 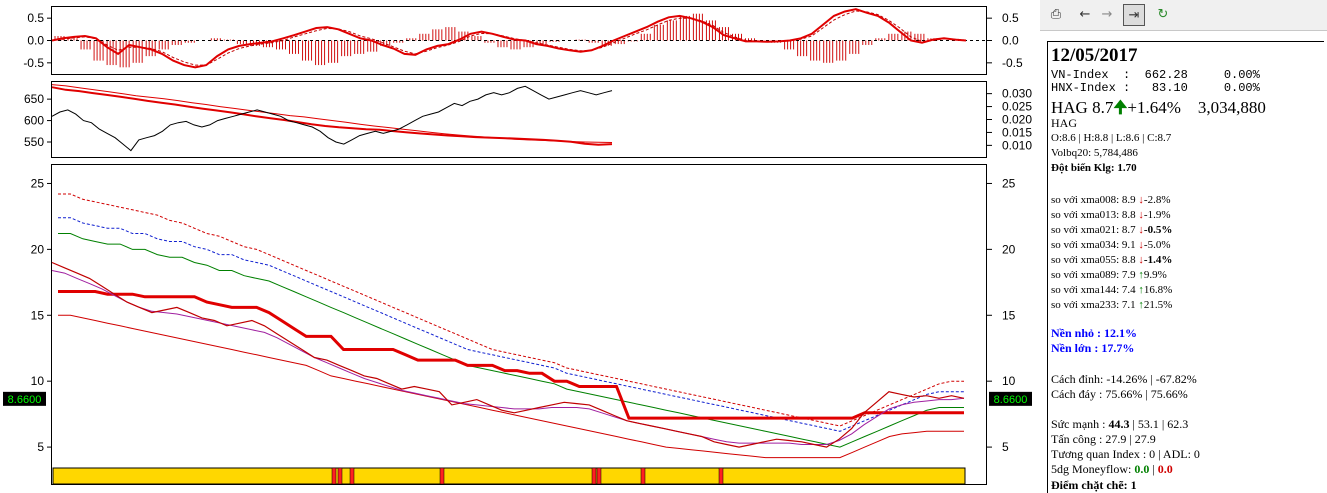 What do you see at coordinates (1009, 249) in the screenshot?
I see `price-tick-right: 20` at bounding box center [1009, 249].